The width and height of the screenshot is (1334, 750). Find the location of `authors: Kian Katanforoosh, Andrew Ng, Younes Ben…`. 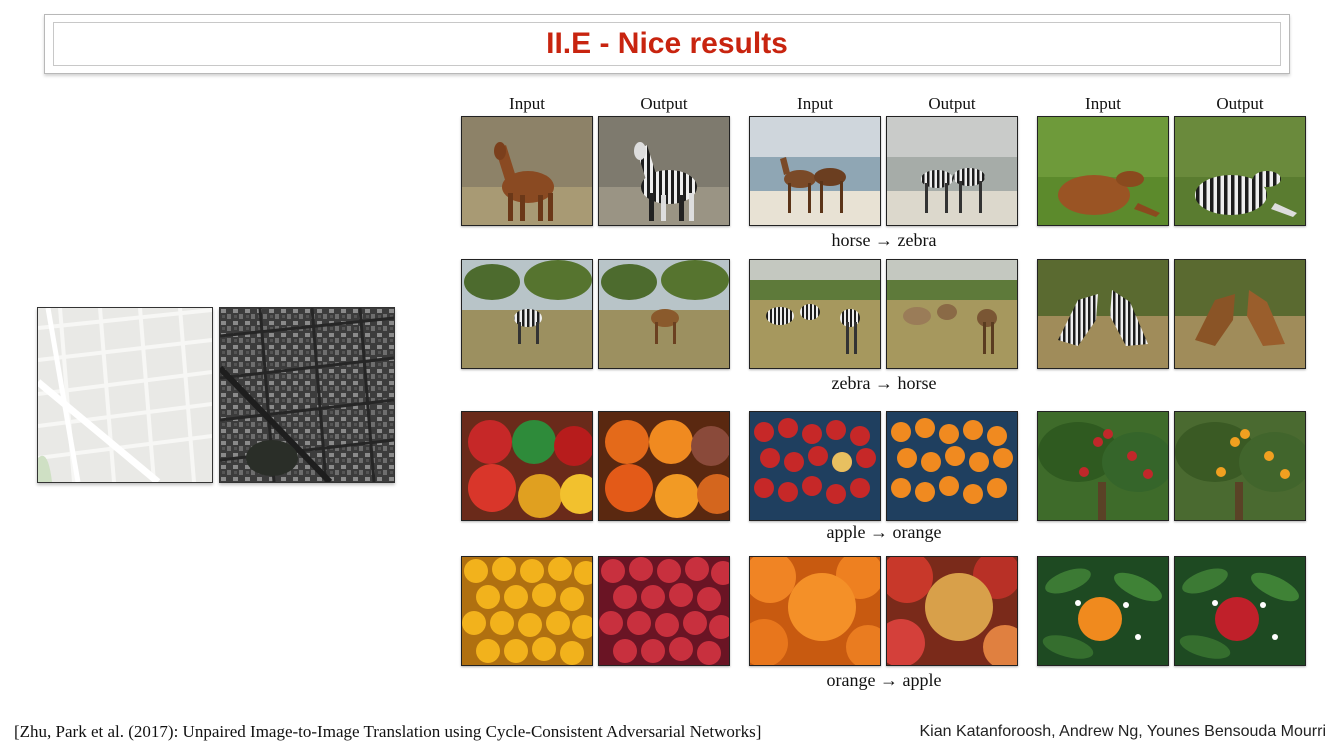

authors: Kian Katanforoosh, Andrew Ng, Younes Ben… is located at coordinates (1123, 731).